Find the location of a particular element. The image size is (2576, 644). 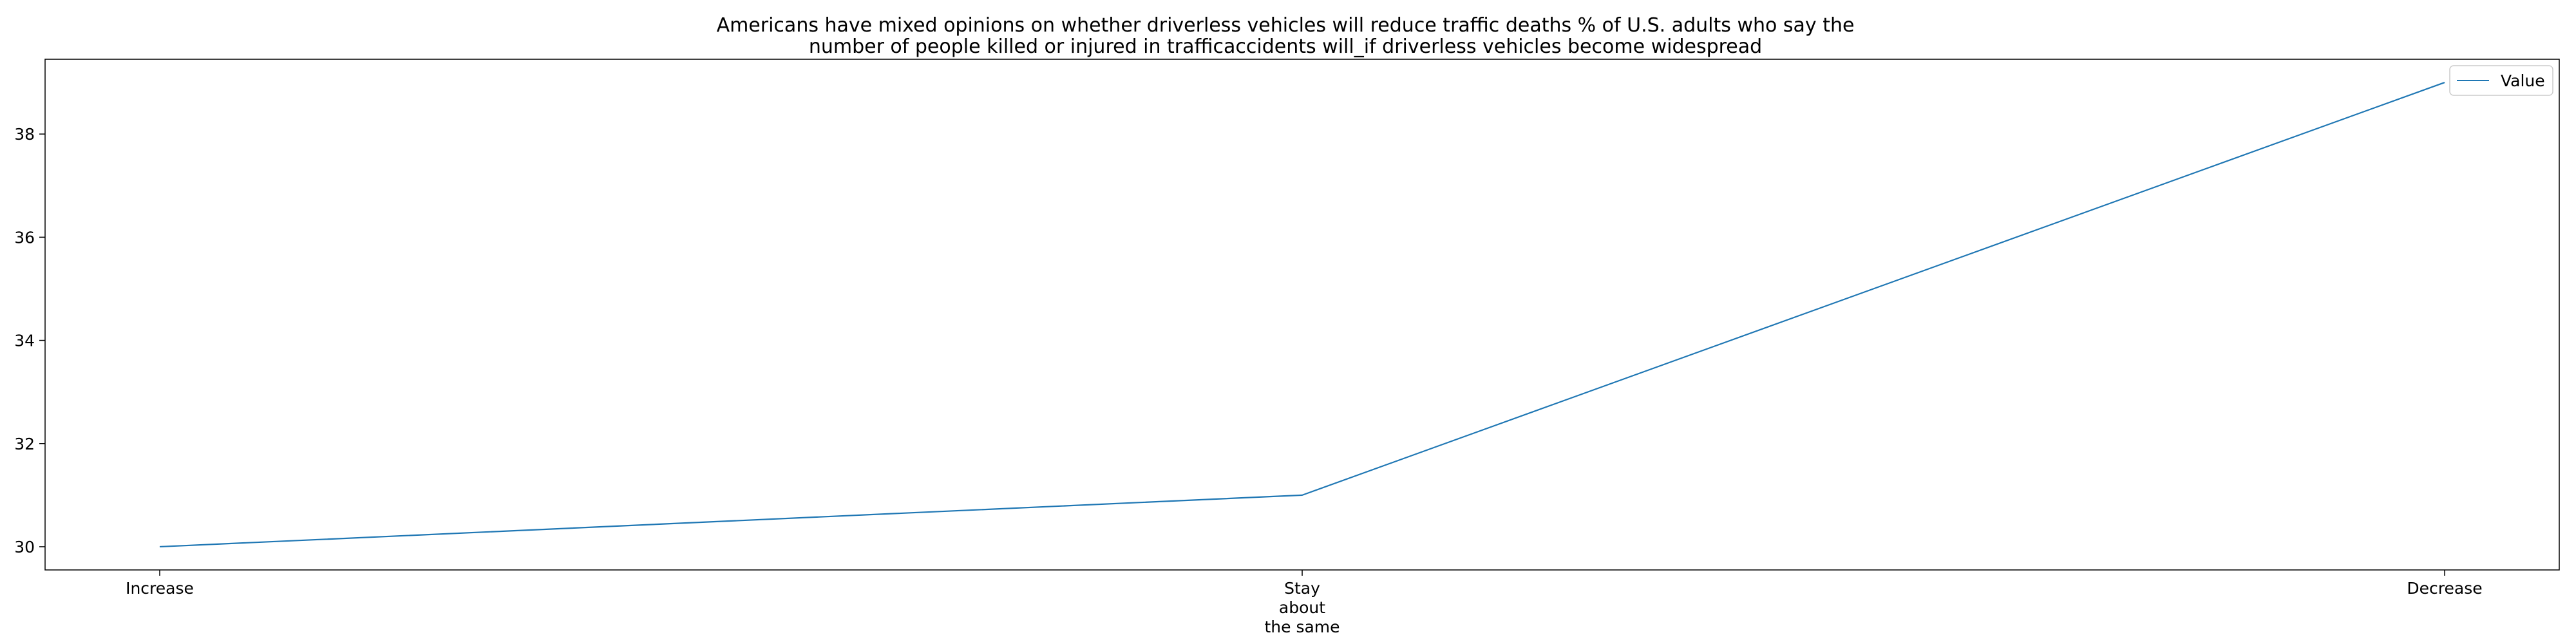

y-tick-label: 32 is located at coordinates (24, 444).